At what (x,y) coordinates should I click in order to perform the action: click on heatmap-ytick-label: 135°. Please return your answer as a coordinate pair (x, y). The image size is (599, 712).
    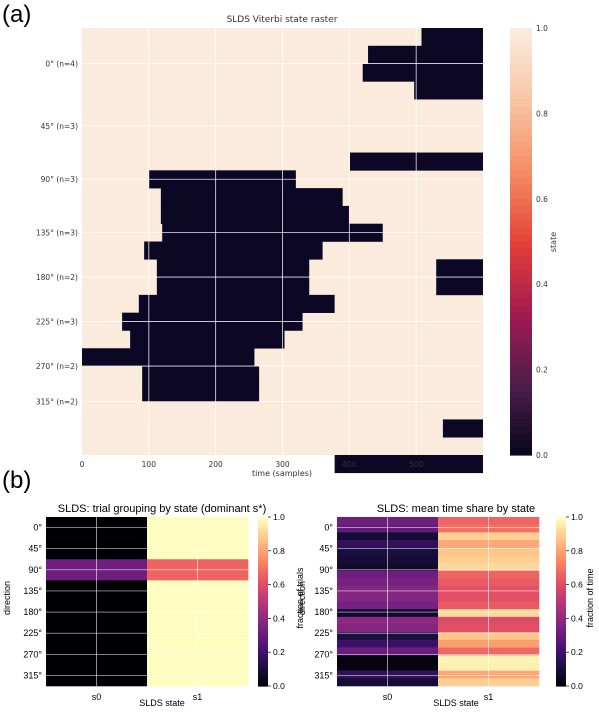
    Looking at the image, I should click on (32, 591).